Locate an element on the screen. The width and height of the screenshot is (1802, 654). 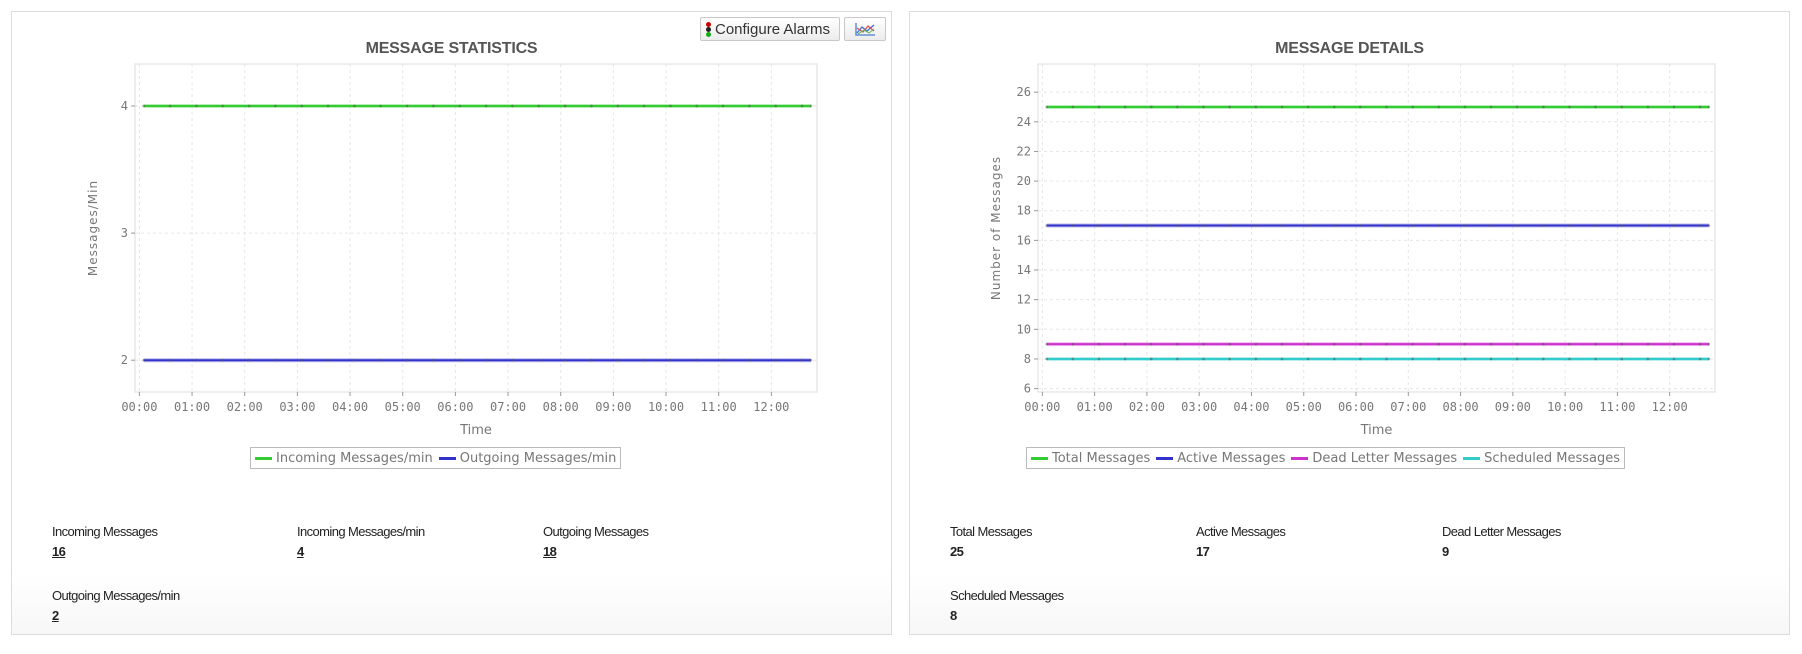
legend-swatch is located at coordinates (447, 458).